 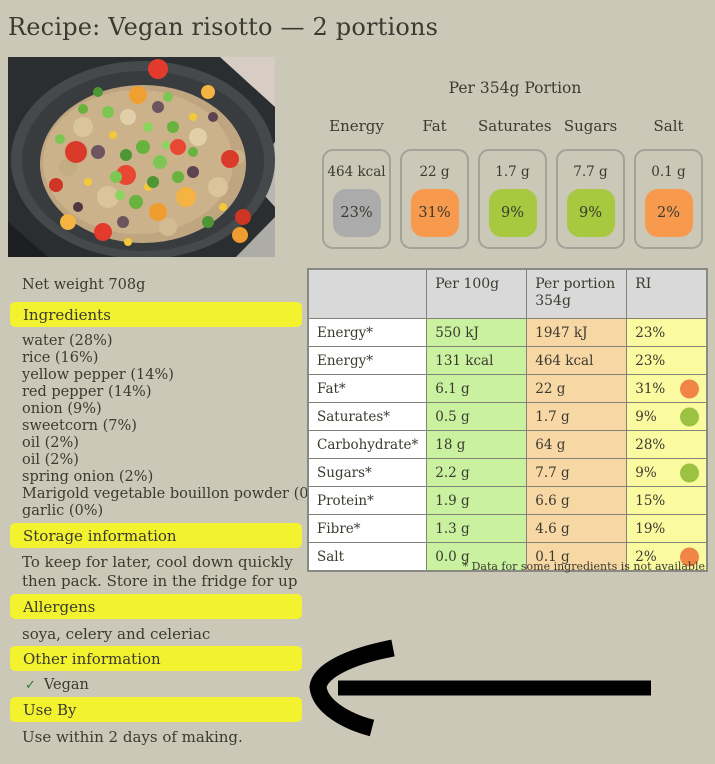 I want to click on per-portion-cell: 22 g, so click(x=577, y=388).